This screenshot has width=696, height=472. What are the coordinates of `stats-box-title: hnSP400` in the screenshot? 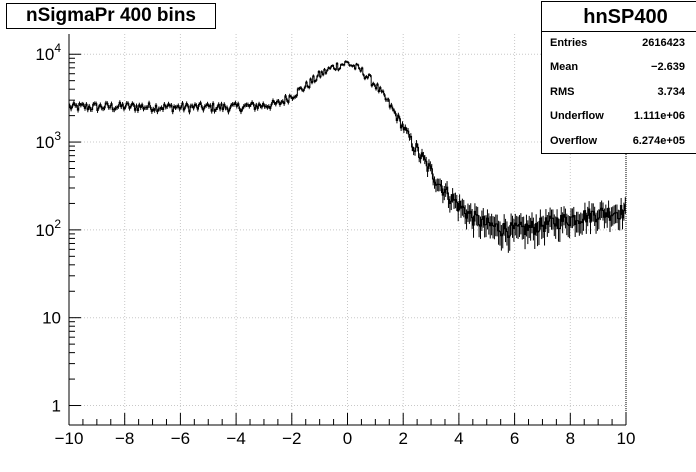 It's located at (619, 17).